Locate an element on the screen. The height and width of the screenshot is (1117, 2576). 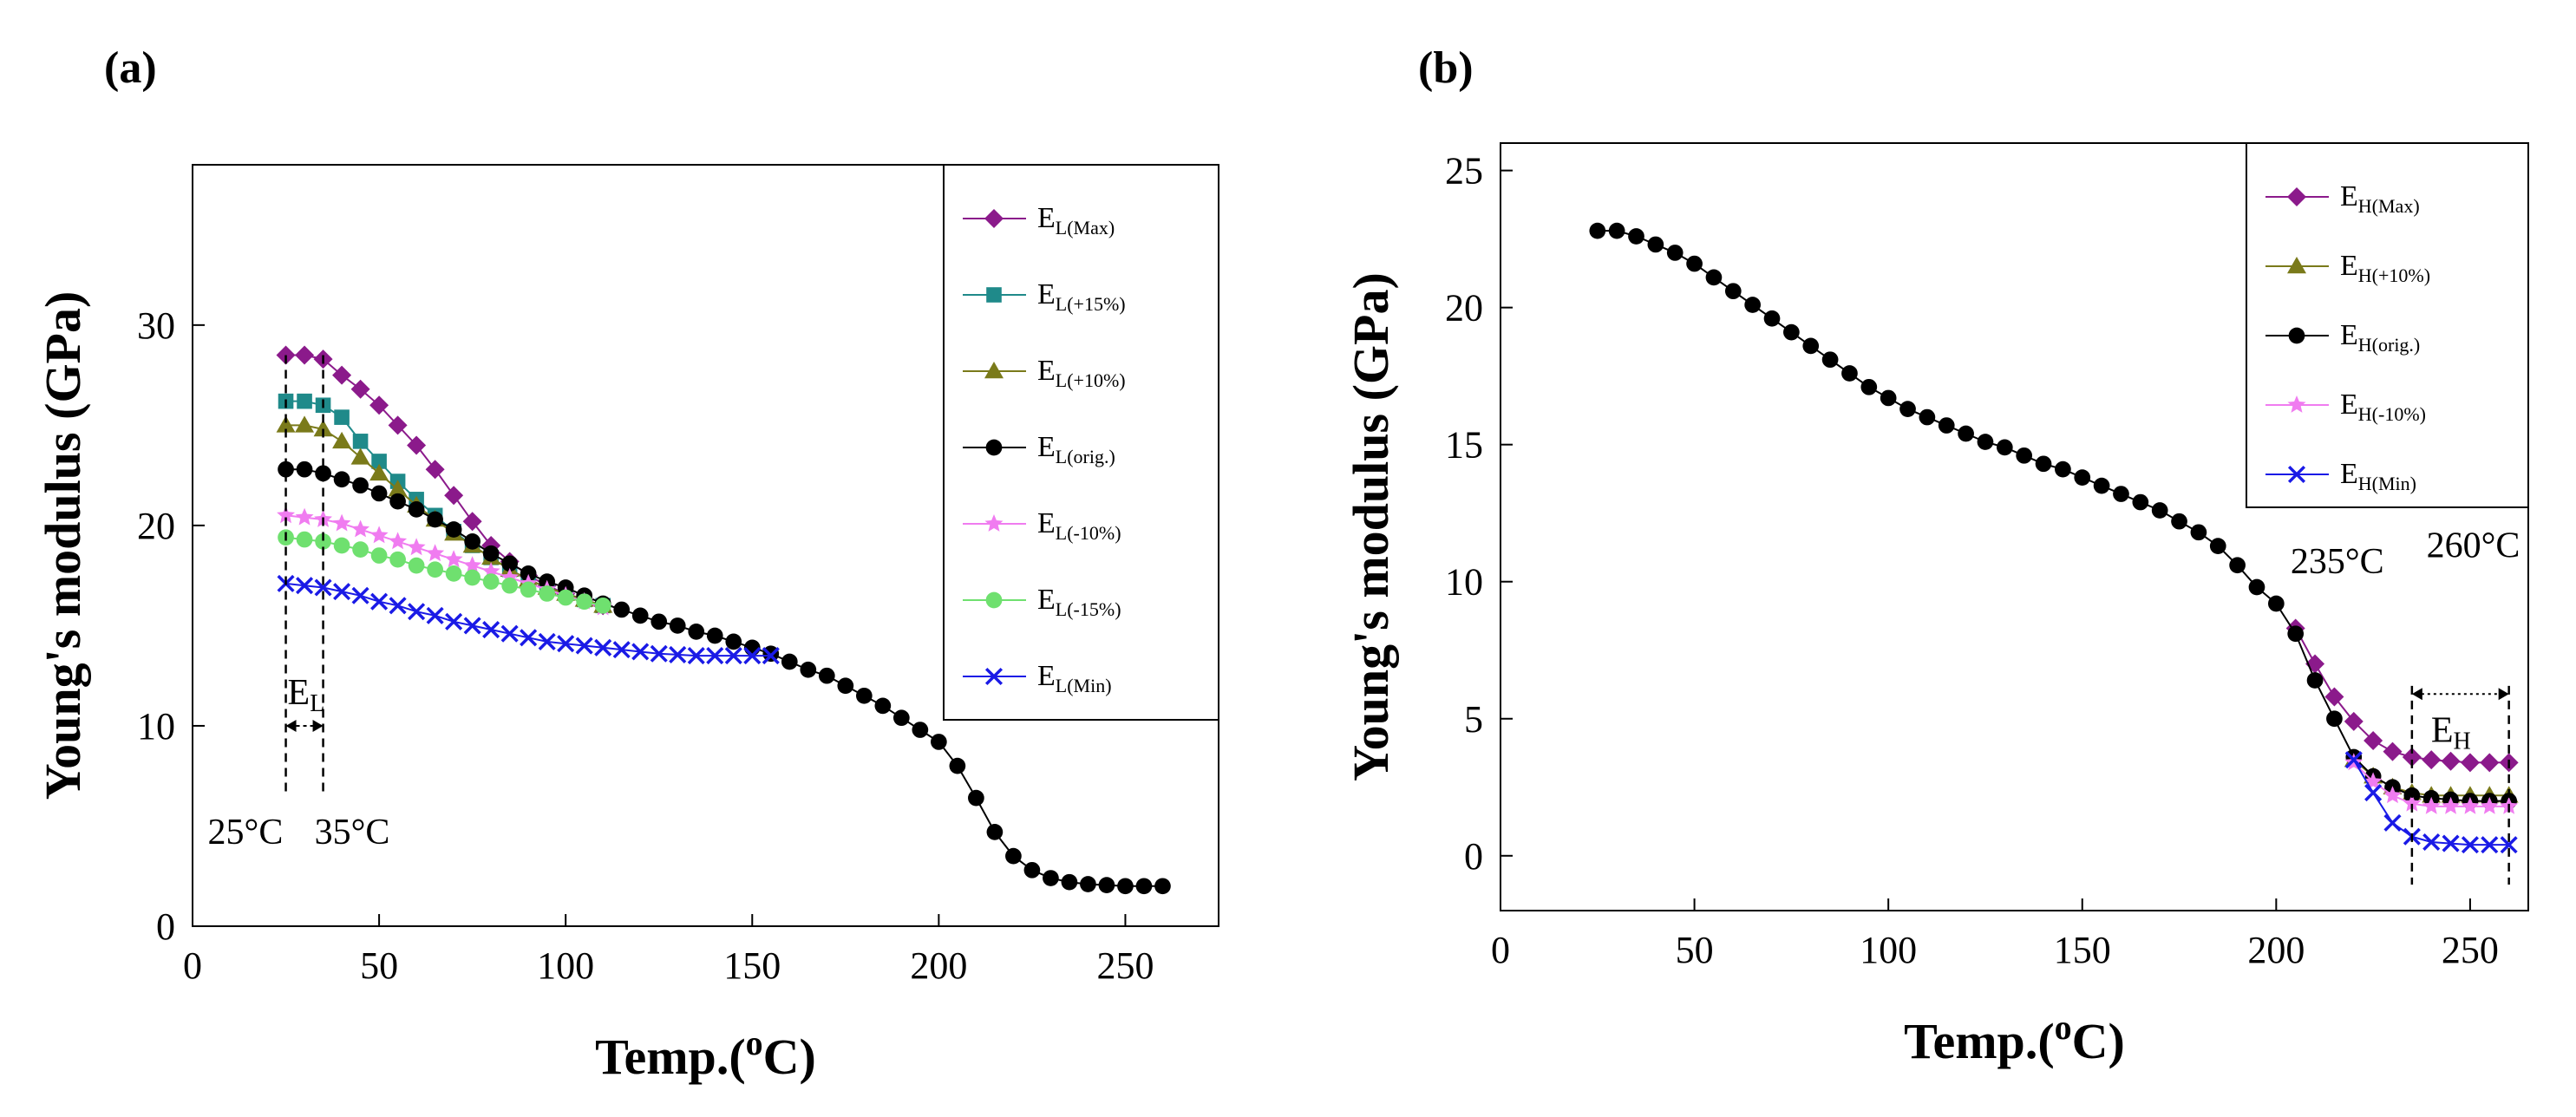
legend-label: EH(+10%) is located at coordinates (2385, 268).